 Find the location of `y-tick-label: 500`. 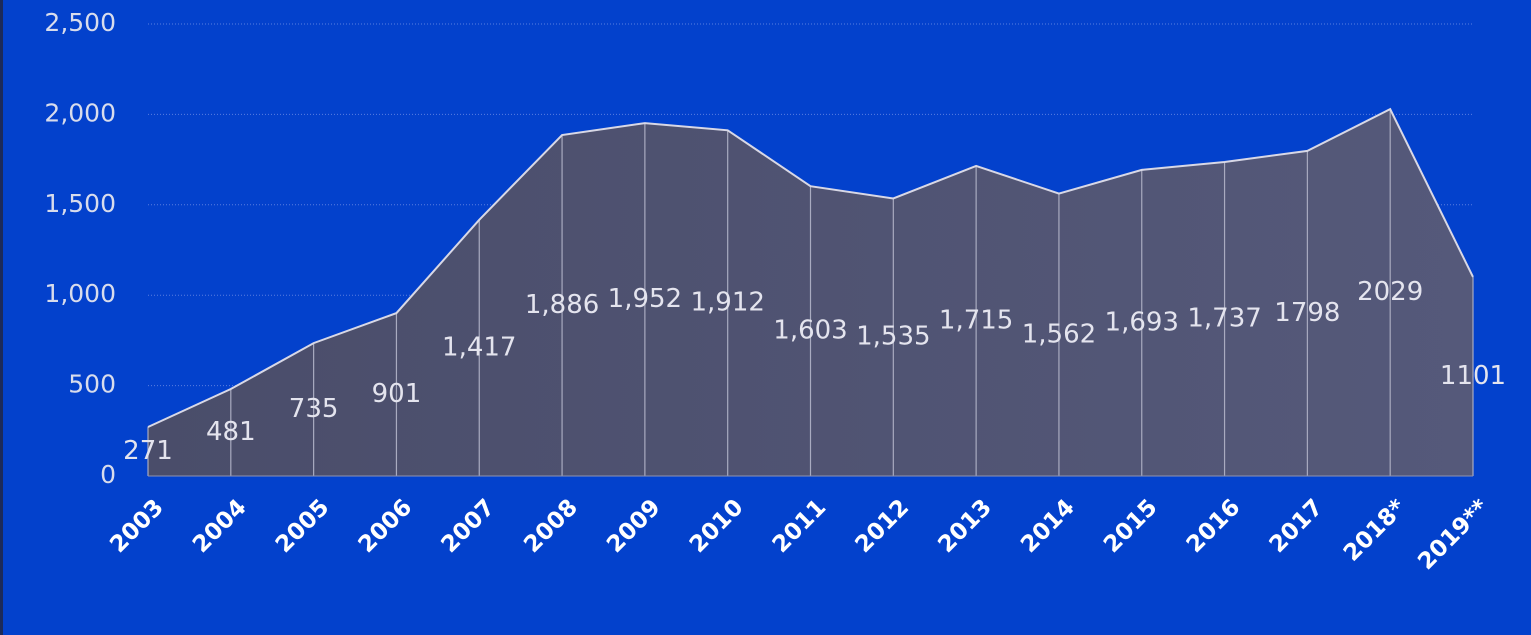

y-tick-label: 500 is located at coordinates (92, 384).